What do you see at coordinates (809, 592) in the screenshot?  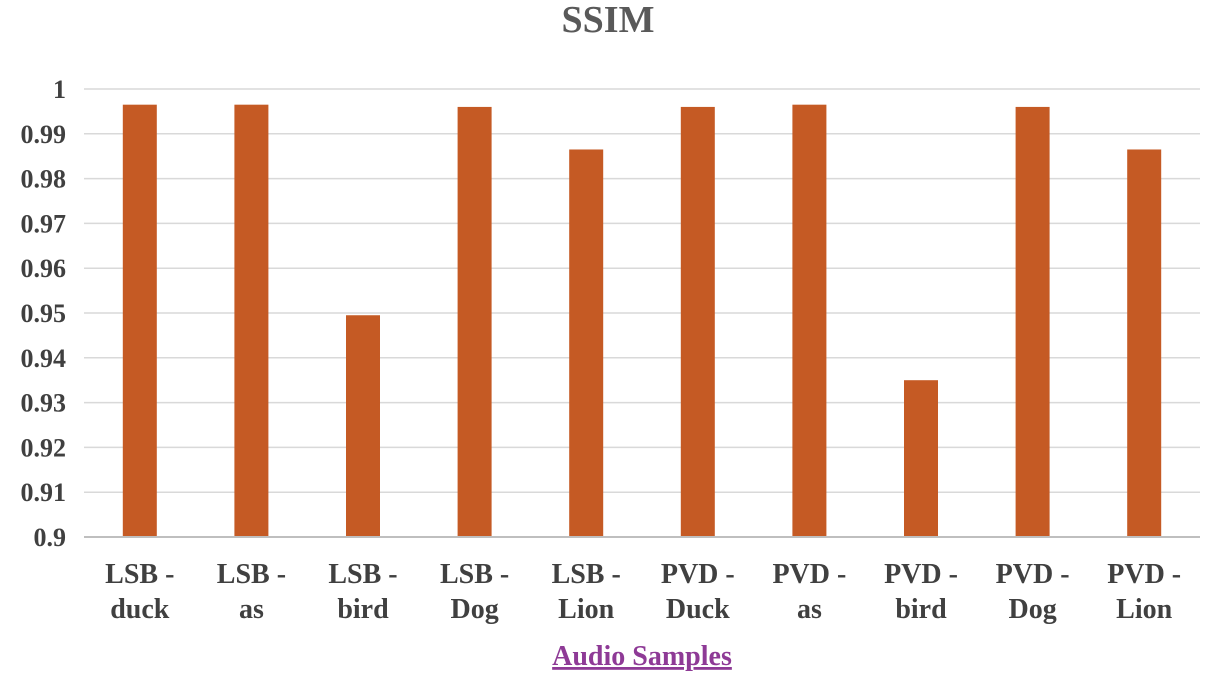 I see `x-category-label: PVD -as` at bounding box center [809, 592].